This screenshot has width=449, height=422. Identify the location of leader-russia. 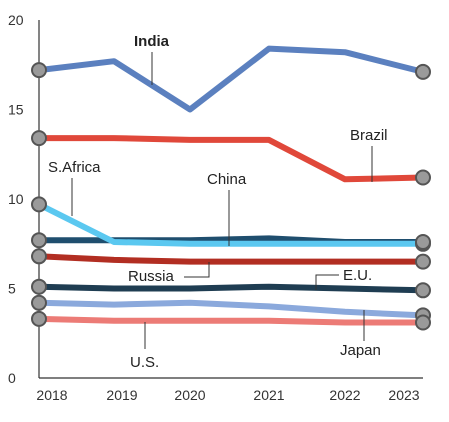
(197, 270).